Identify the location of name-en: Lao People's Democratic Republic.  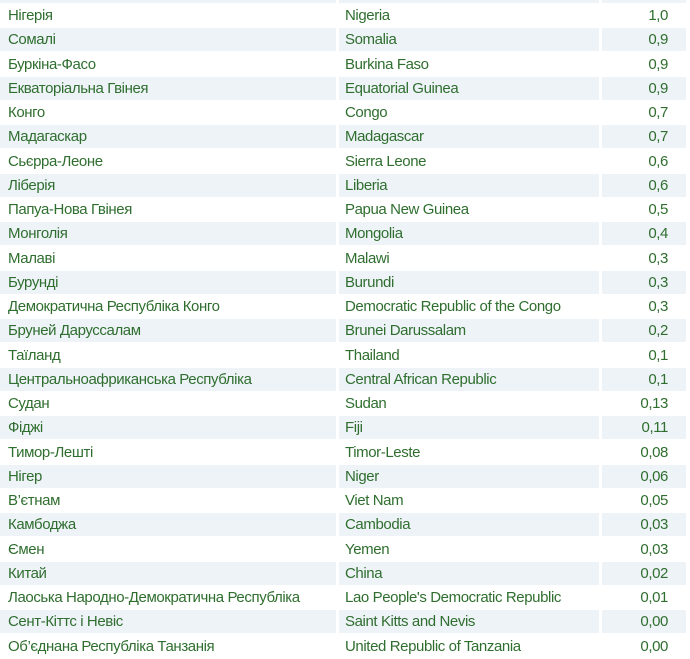
(453, 597).